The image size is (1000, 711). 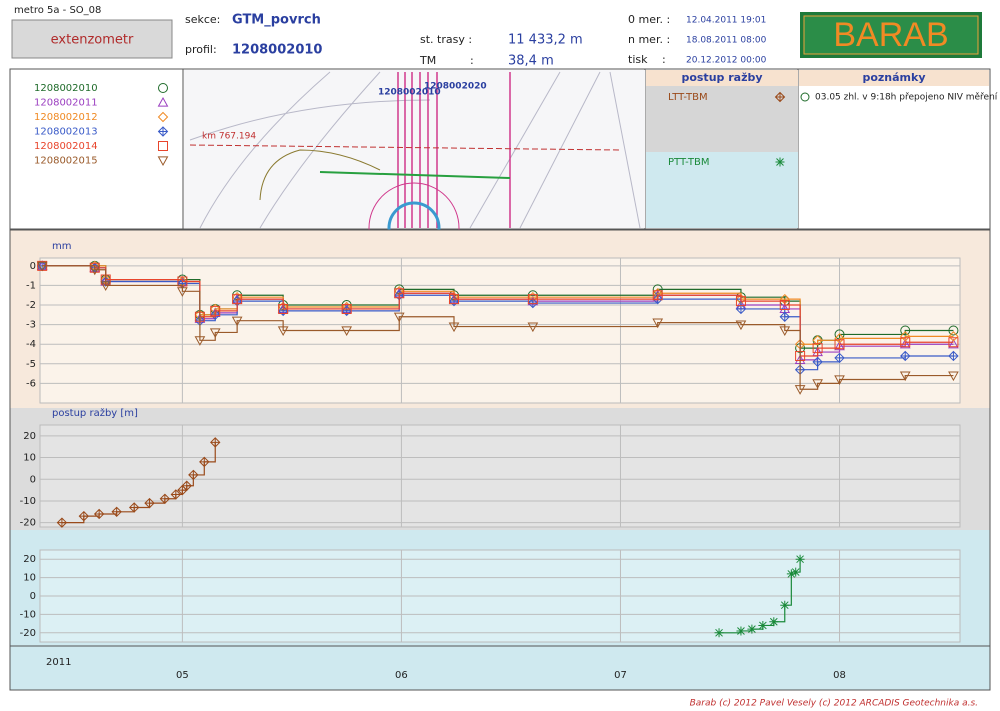 I want to click on plot-area, so click(x=500, y=476).